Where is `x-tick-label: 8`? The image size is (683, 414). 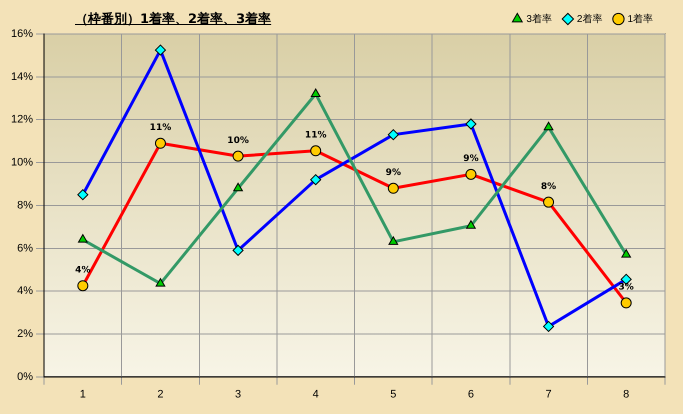
x-tick-label: 8 is located at coordinates (626, 394).